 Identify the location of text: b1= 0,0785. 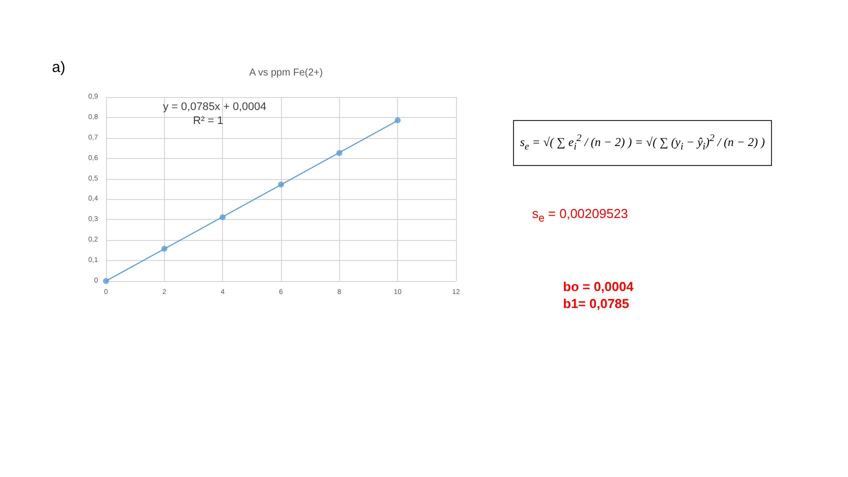
(596, 304).